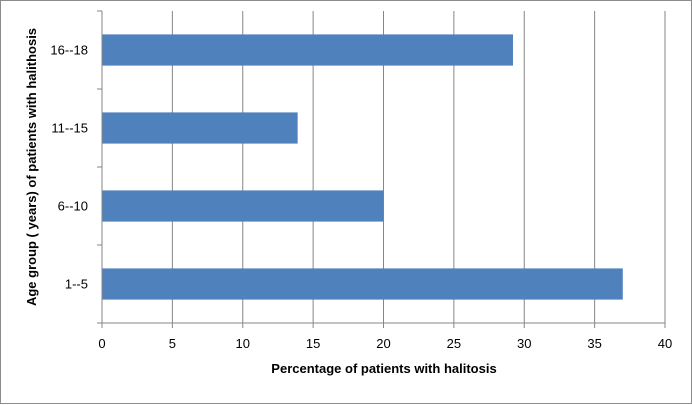 The width and height of the screenshot is (692, 405). I want to click on category-label: 16--18, so click(69, 50).